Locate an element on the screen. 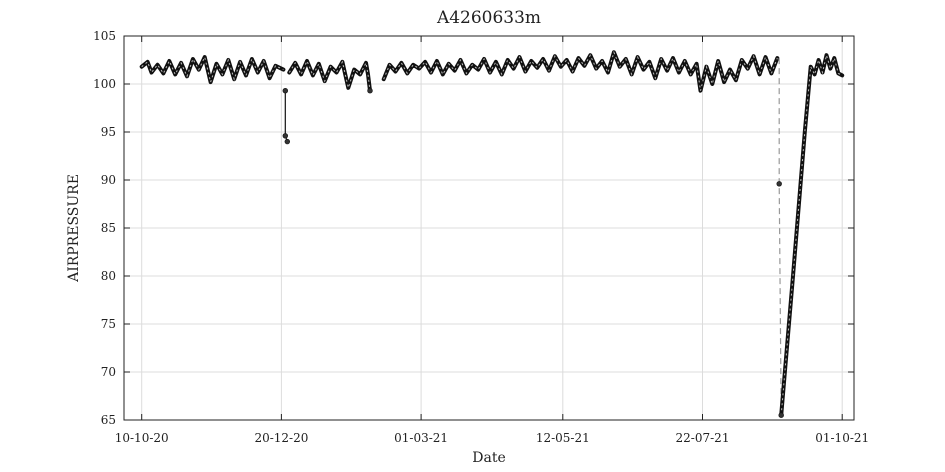 The image size is (945, 472). y-tick-label: 90 is located at coordinates (108, 180).